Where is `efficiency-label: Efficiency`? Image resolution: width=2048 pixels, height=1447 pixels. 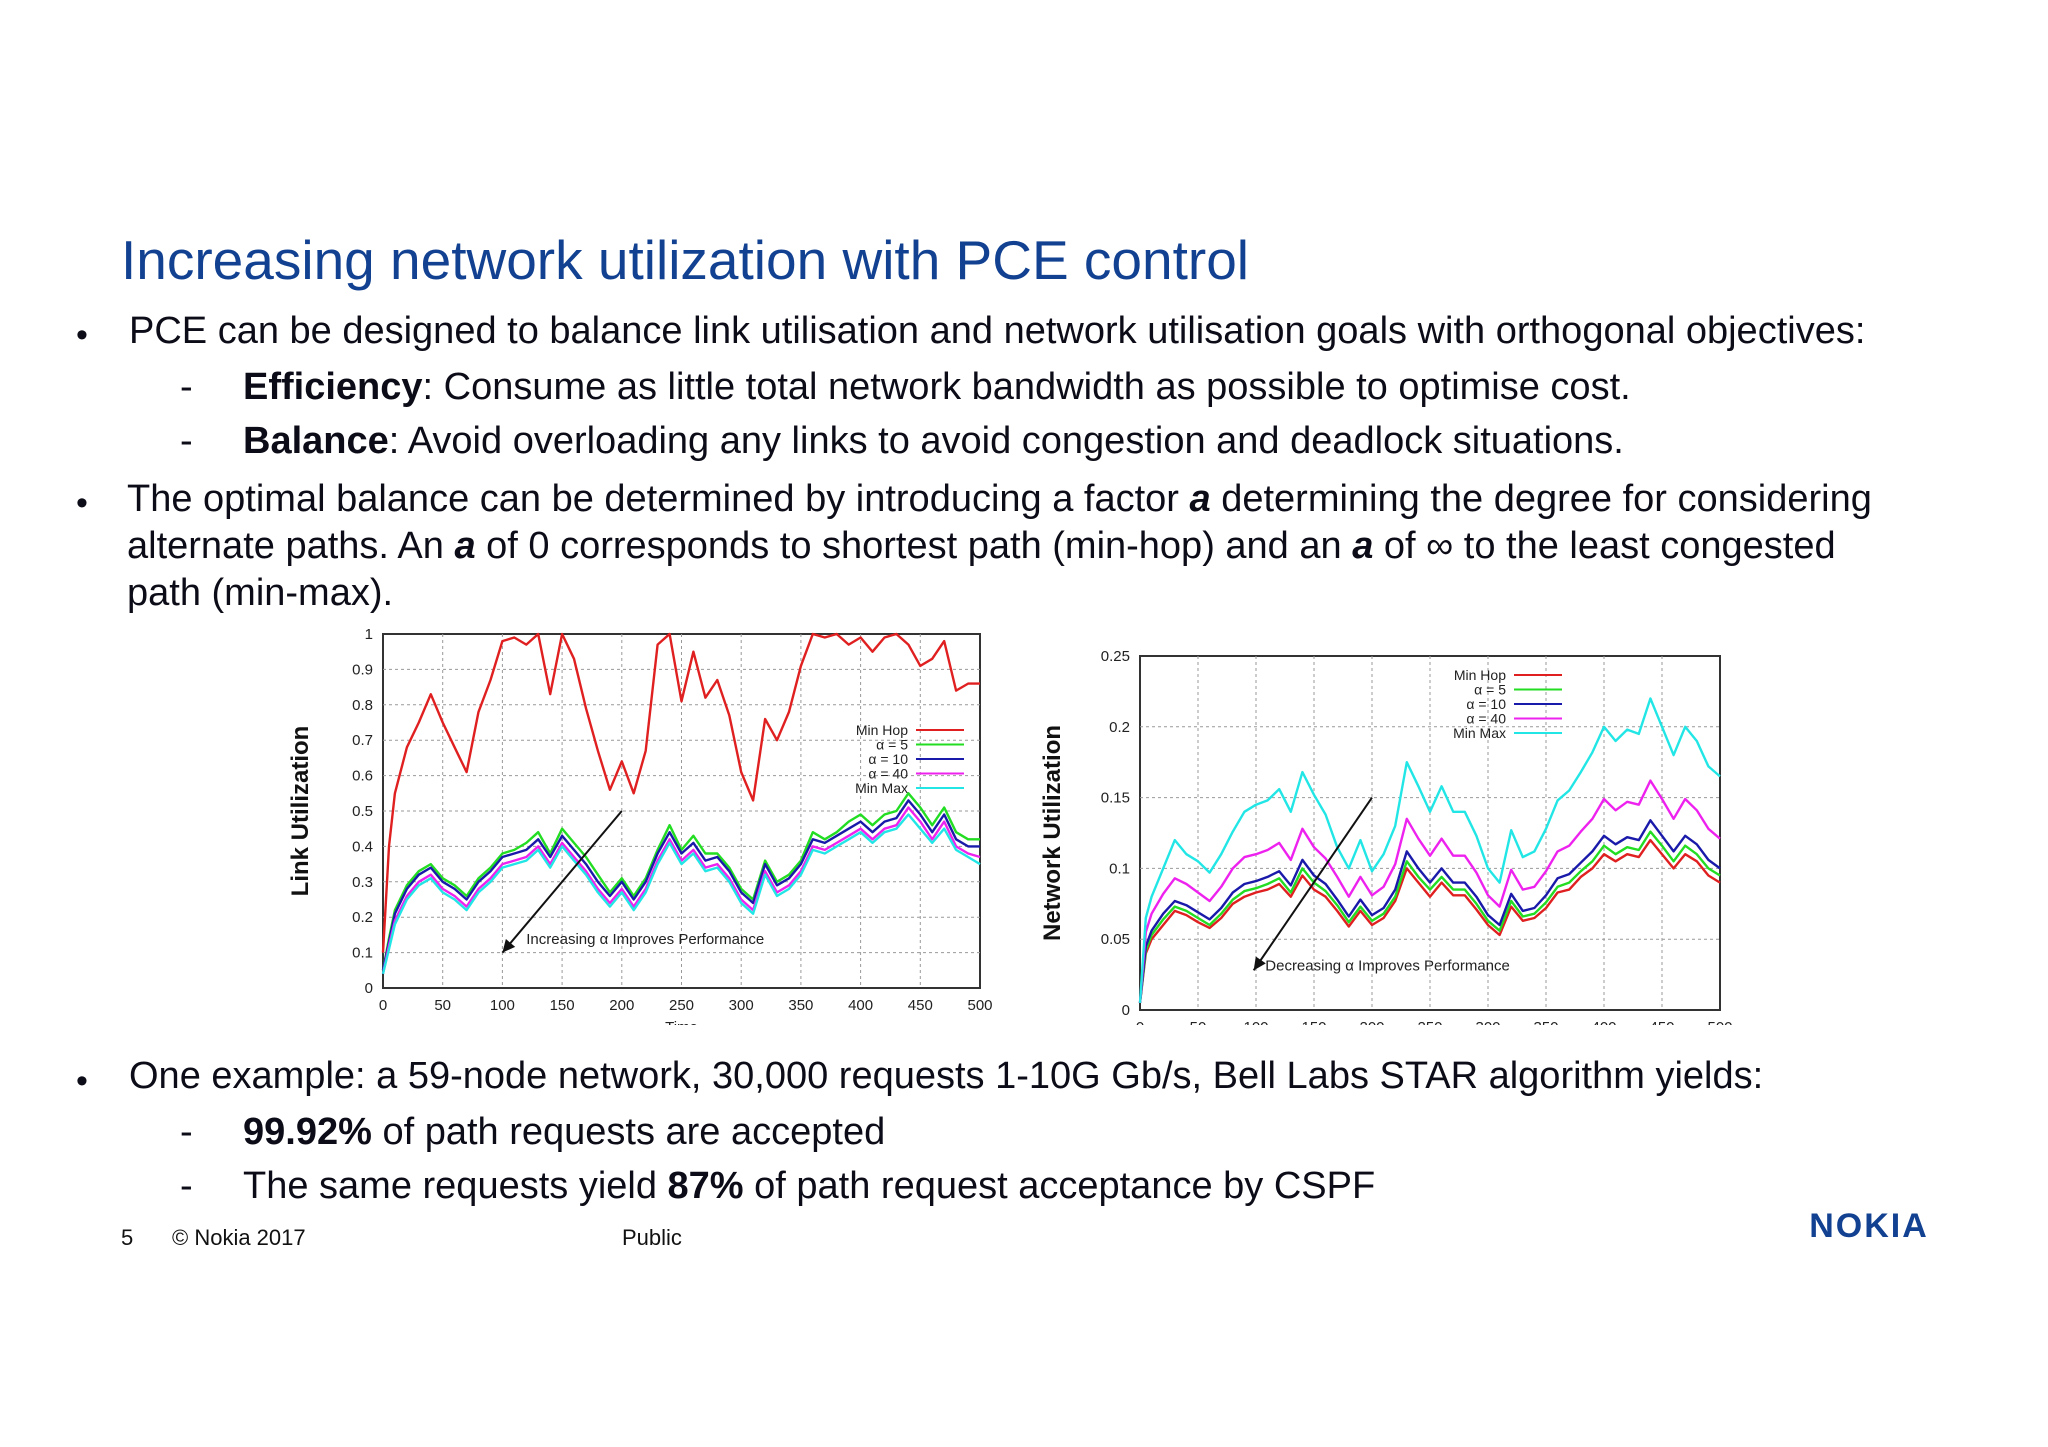 efficiency-label: Efficiency is located at coordinates (333, 387).